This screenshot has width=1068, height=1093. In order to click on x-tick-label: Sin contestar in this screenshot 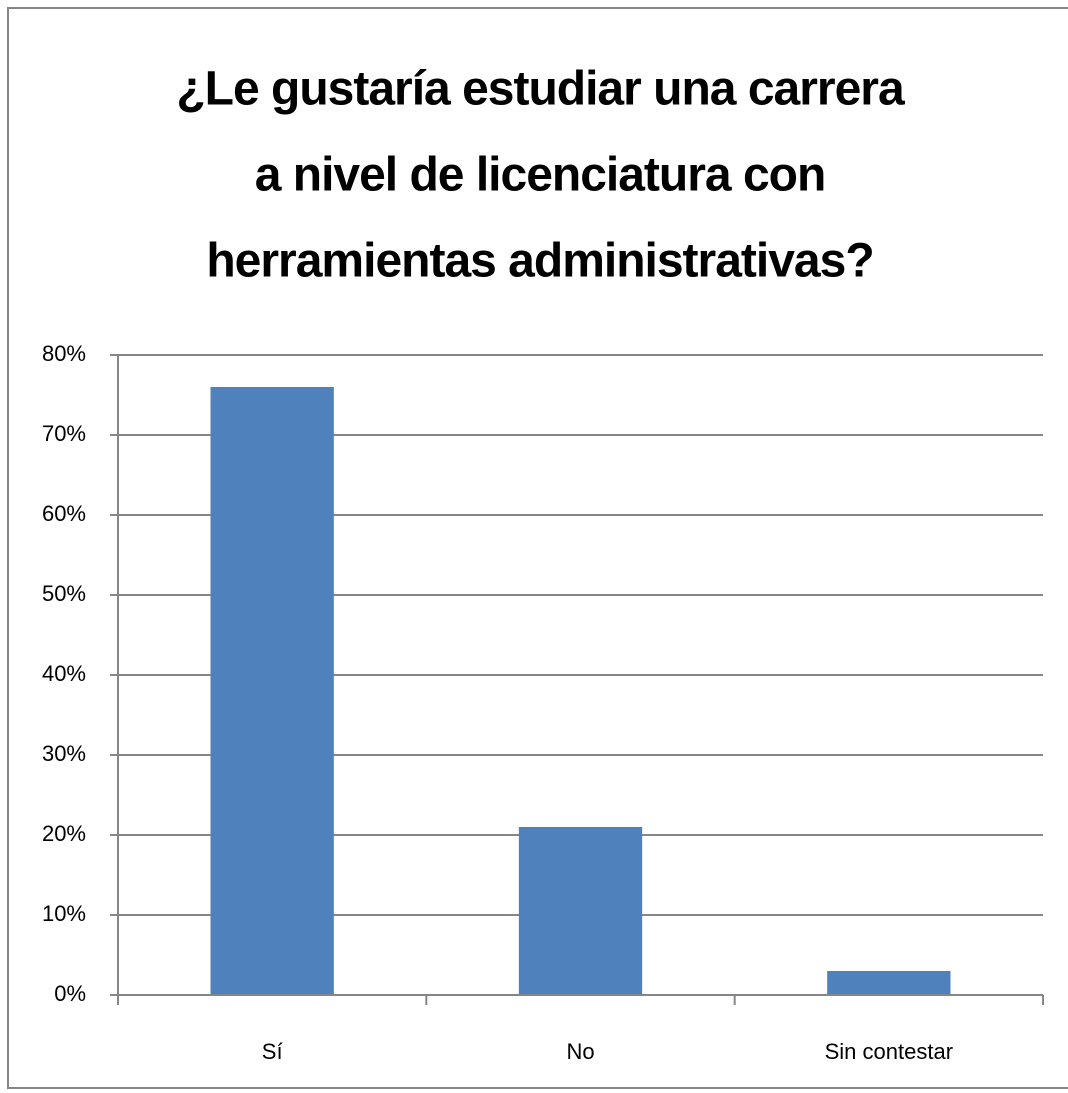, I will do `click(889, 1051)`.